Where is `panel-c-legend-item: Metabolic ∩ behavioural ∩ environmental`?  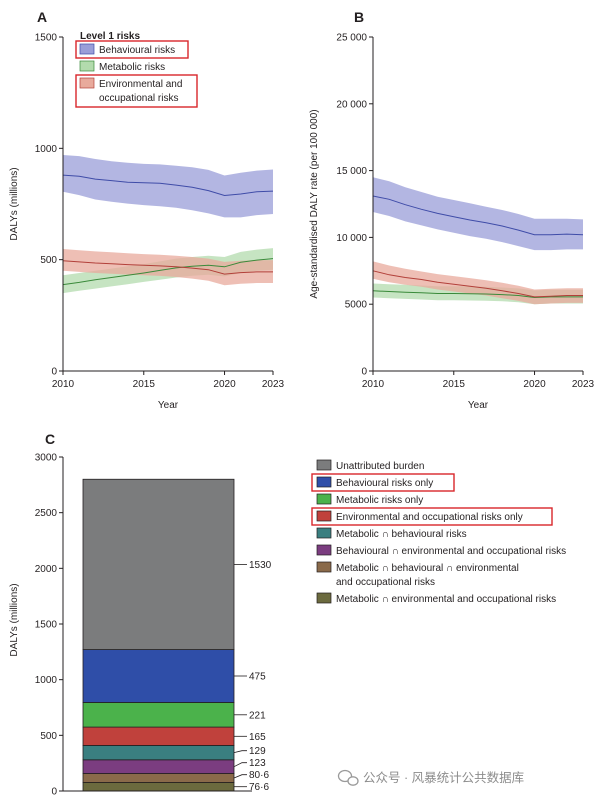
panel-c-legend-item: Metabolic ∩ behavioural ∩ environmental is located at coordinates (427, 568).